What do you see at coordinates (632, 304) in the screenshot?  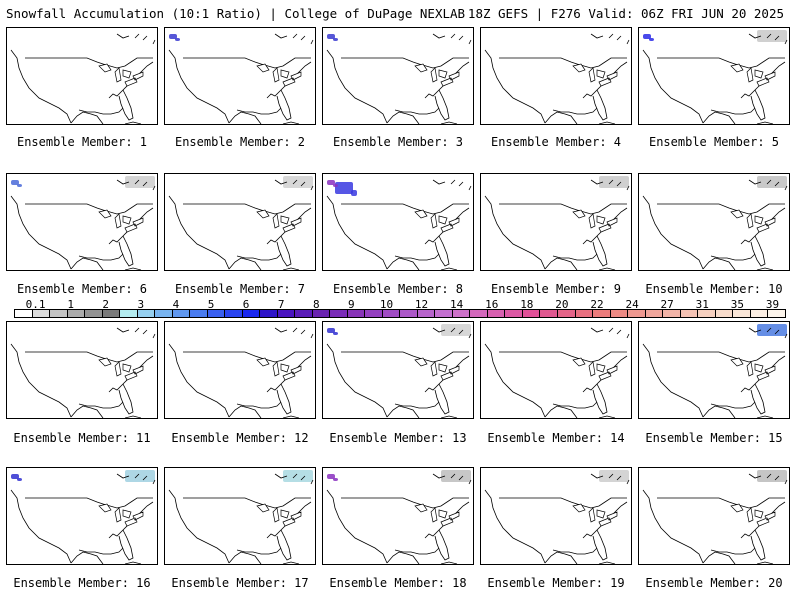 I see `colorbar-tick-label: 24` at bounding box center [632, 304].